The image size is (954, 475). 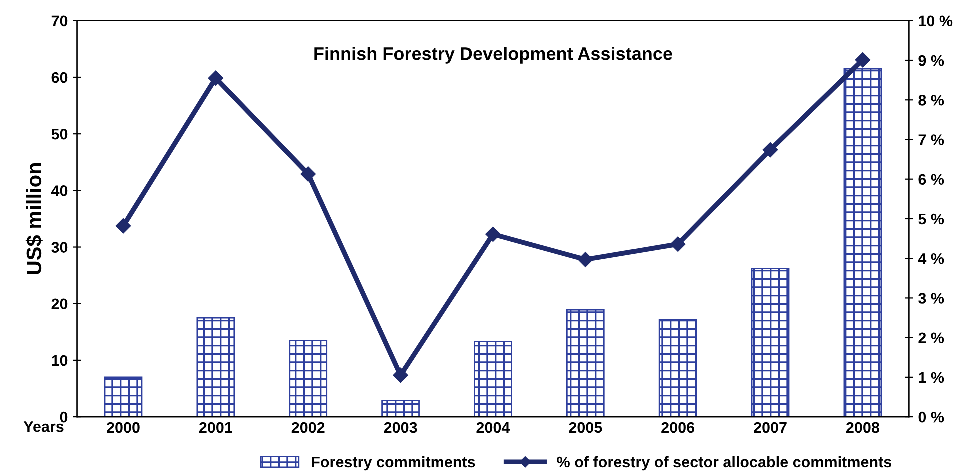 What do you see at coordinates (931, 298) in the screenshot?
I see `y2-tick-label: 3 %` at bounding box center [931, 298].